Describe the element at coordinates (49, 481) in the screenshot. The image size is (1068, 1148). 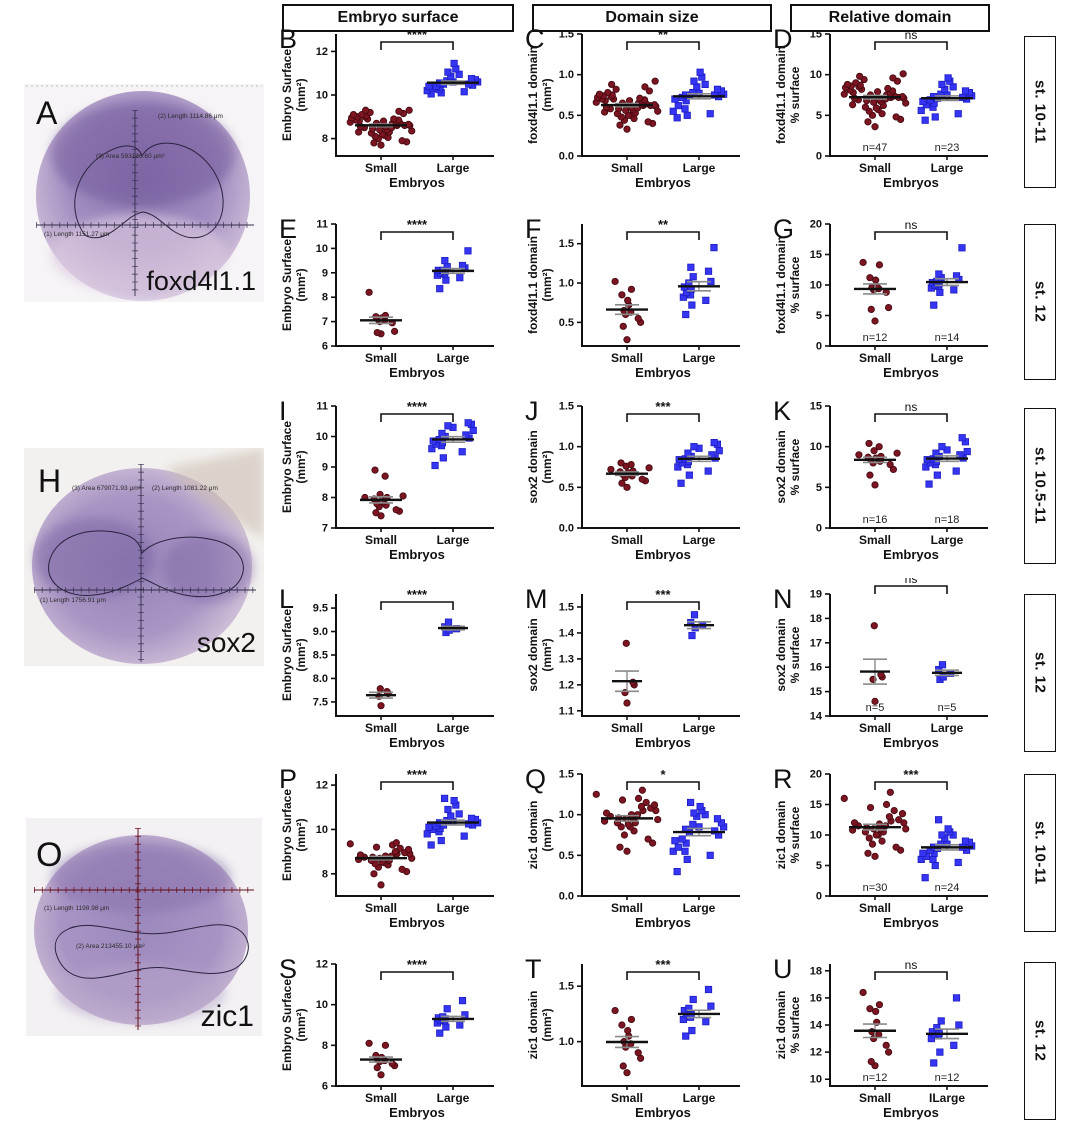
I see `panel-letter: H` at that location.